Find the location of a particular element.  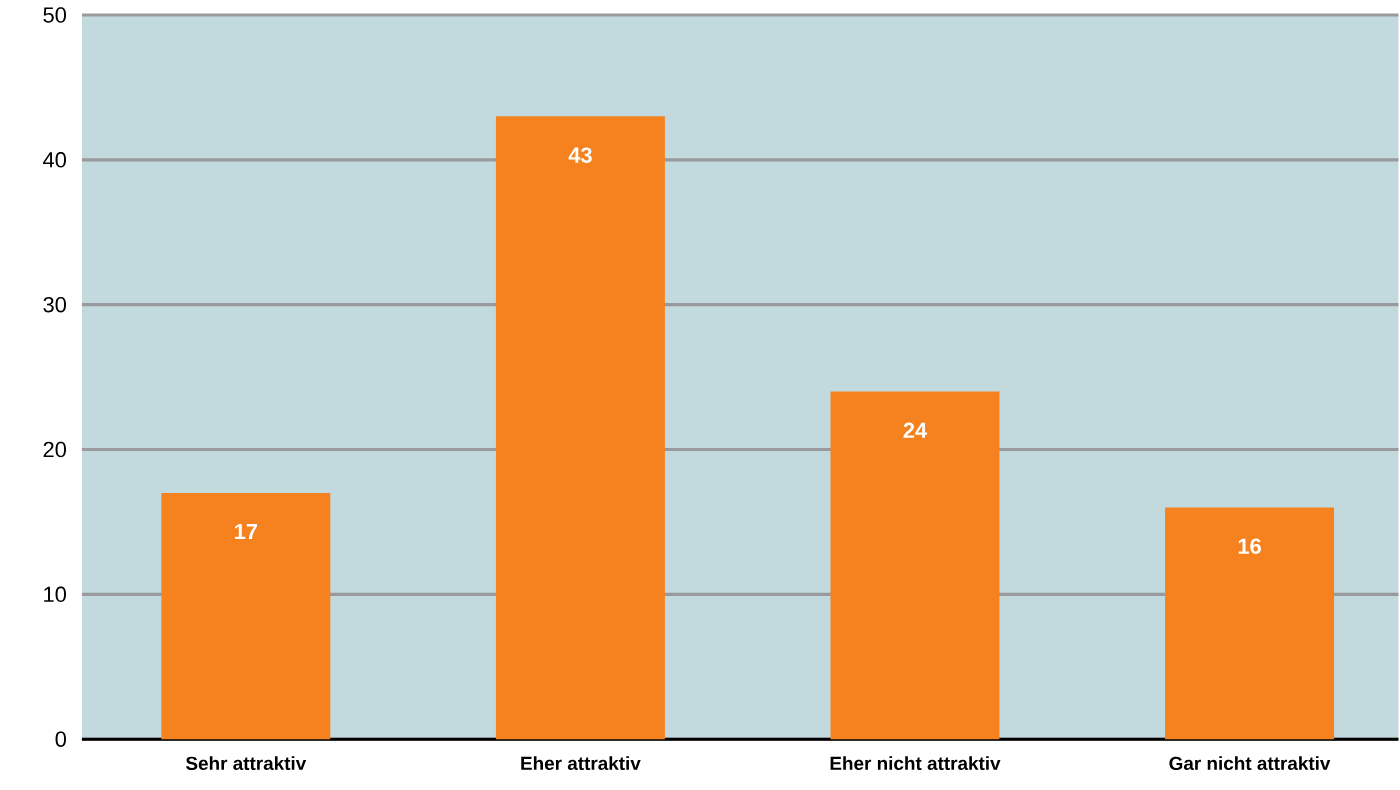

data-label: 24 is located at coordinates (915, 430).